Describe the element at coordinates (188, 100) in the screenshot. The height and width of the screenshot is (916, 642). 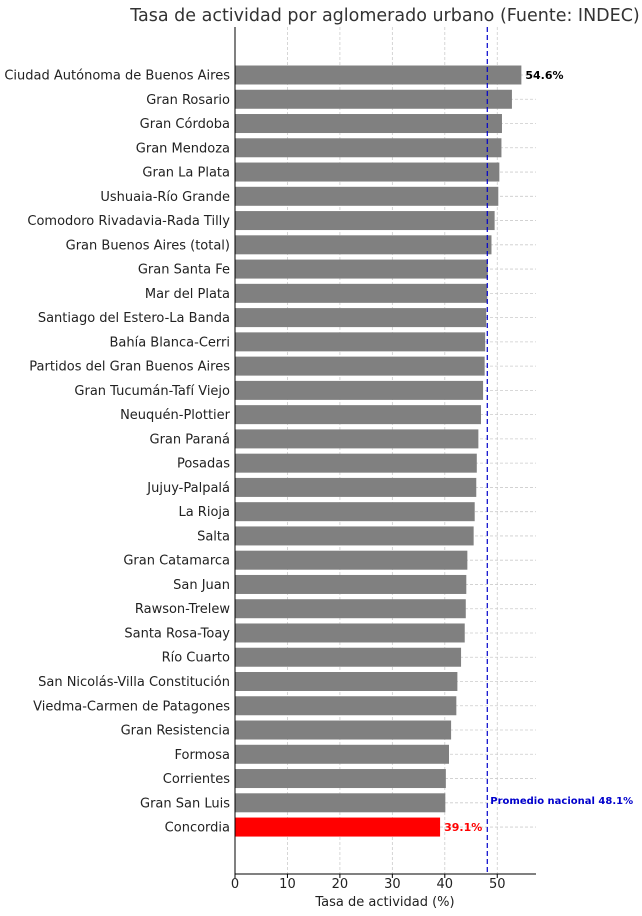
I see `category-label: Gran Rosario` at that location.